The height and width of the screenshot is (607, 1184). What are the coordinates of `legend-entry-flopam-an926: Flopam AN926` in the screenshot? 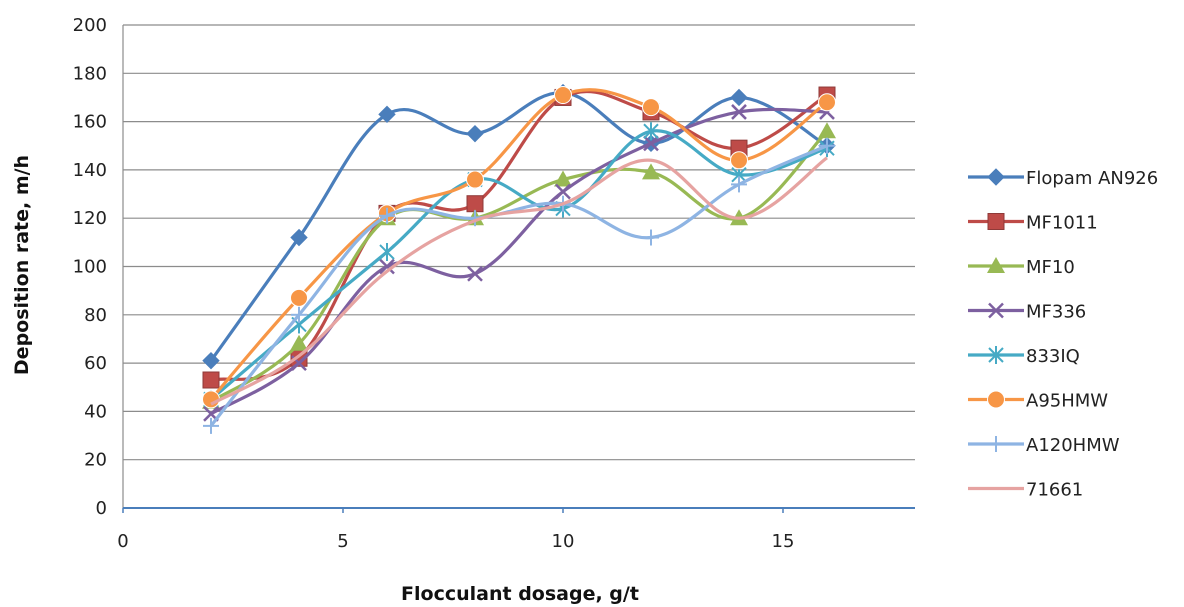 It's located at (1063, 178).